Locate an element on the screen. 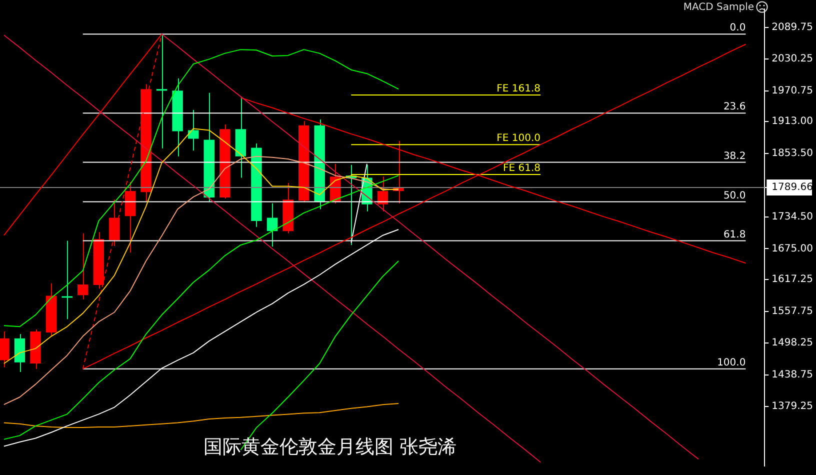 The width and height of the screenshot is (816, 475). series-label: FE 100.0 is located at coordinates (518, 138).